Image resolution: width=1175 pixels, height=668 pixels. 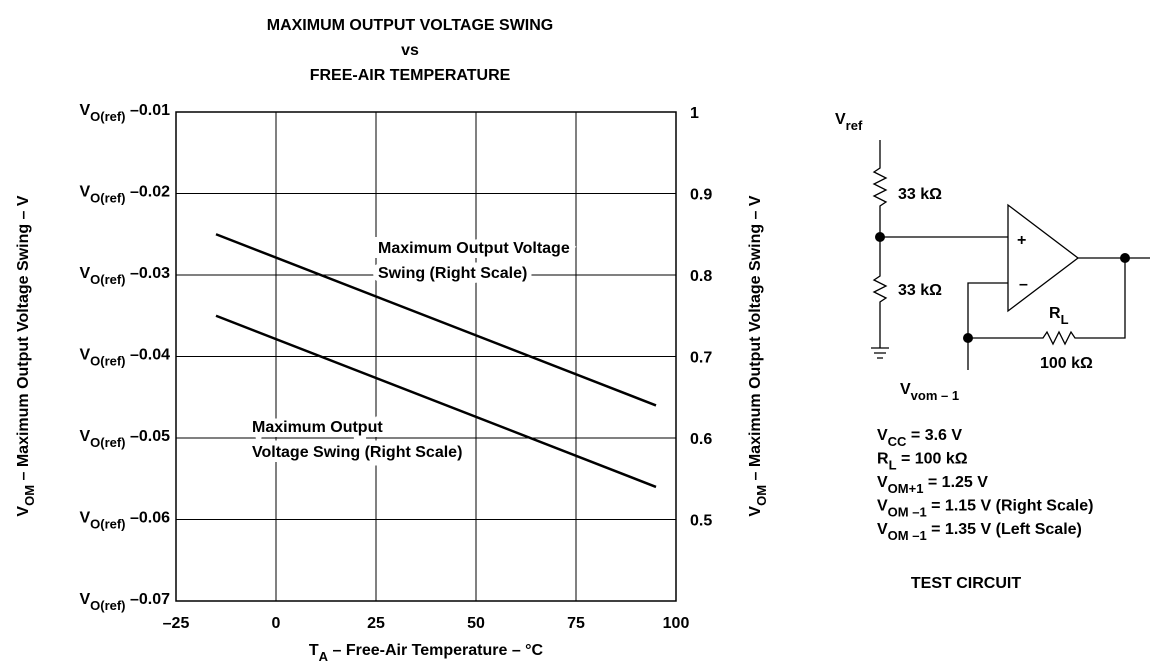 What do you see at coordinates (1023, 284) in the screenshot?
I see `opamp-minus: –` at bounding box center [1023, 284].